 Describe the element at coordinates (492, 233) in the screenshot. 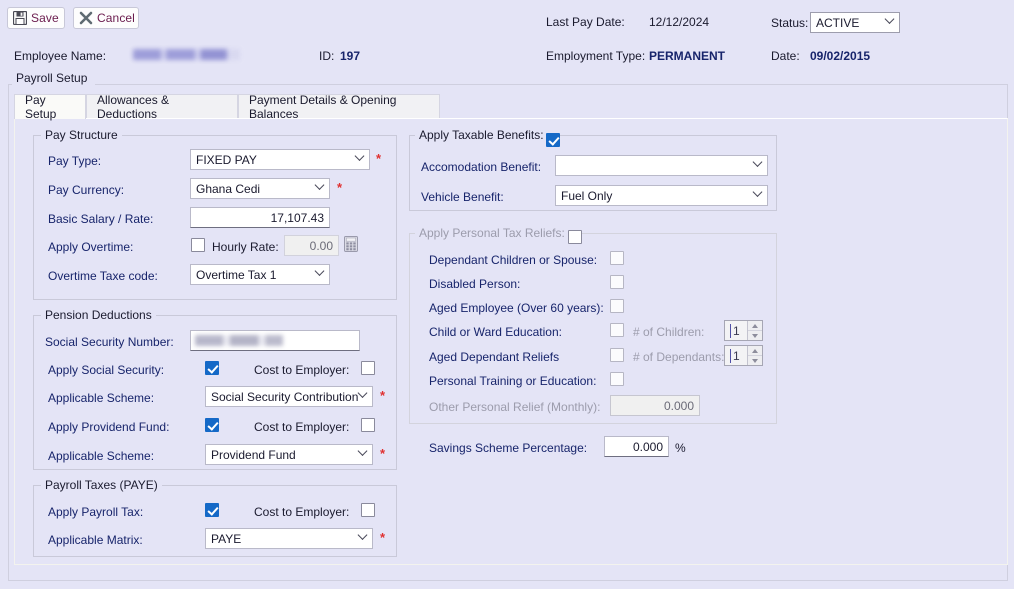

I see `personal-tax-reliefs-caption: Apply Personal Tax Reliefs:` at that location.